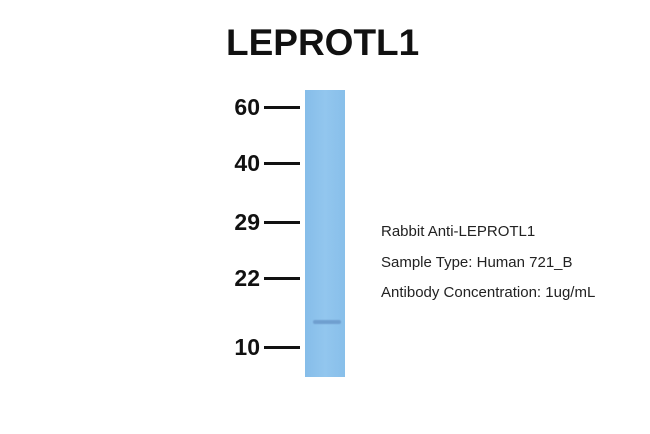 This screenshot has height=434, width=650. I want to click on marker-label: 22, so click(247, 278).